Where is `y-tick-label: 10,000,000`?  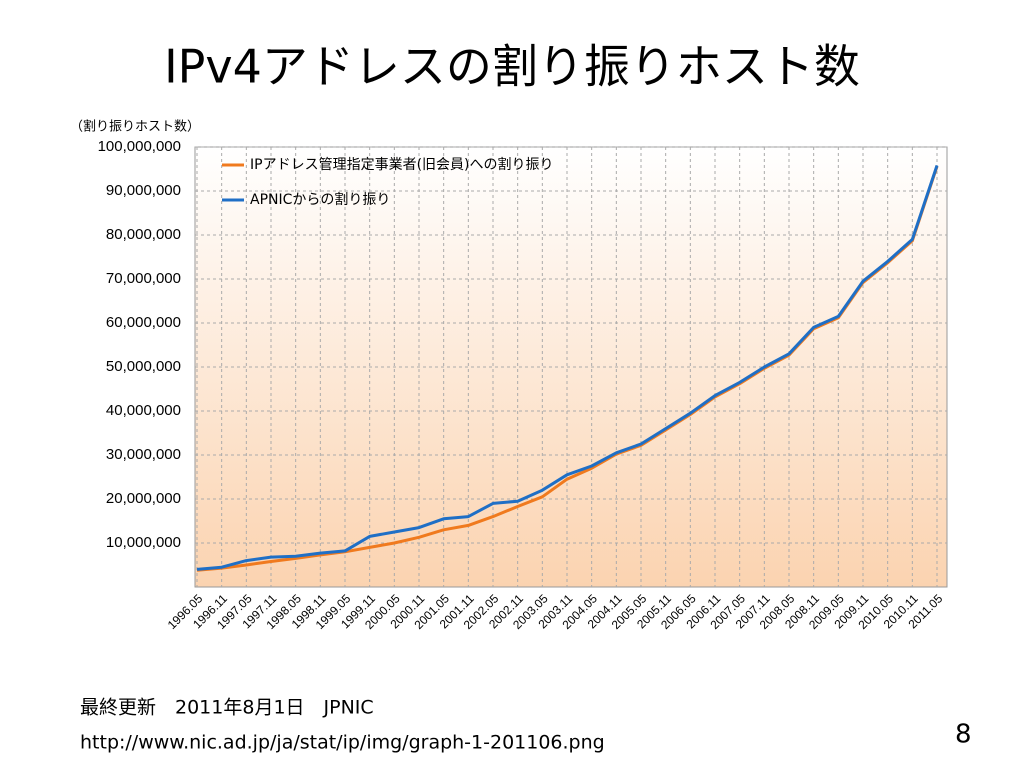 y-tick-label: 10,000,000 is located at coordinates (143, 542).